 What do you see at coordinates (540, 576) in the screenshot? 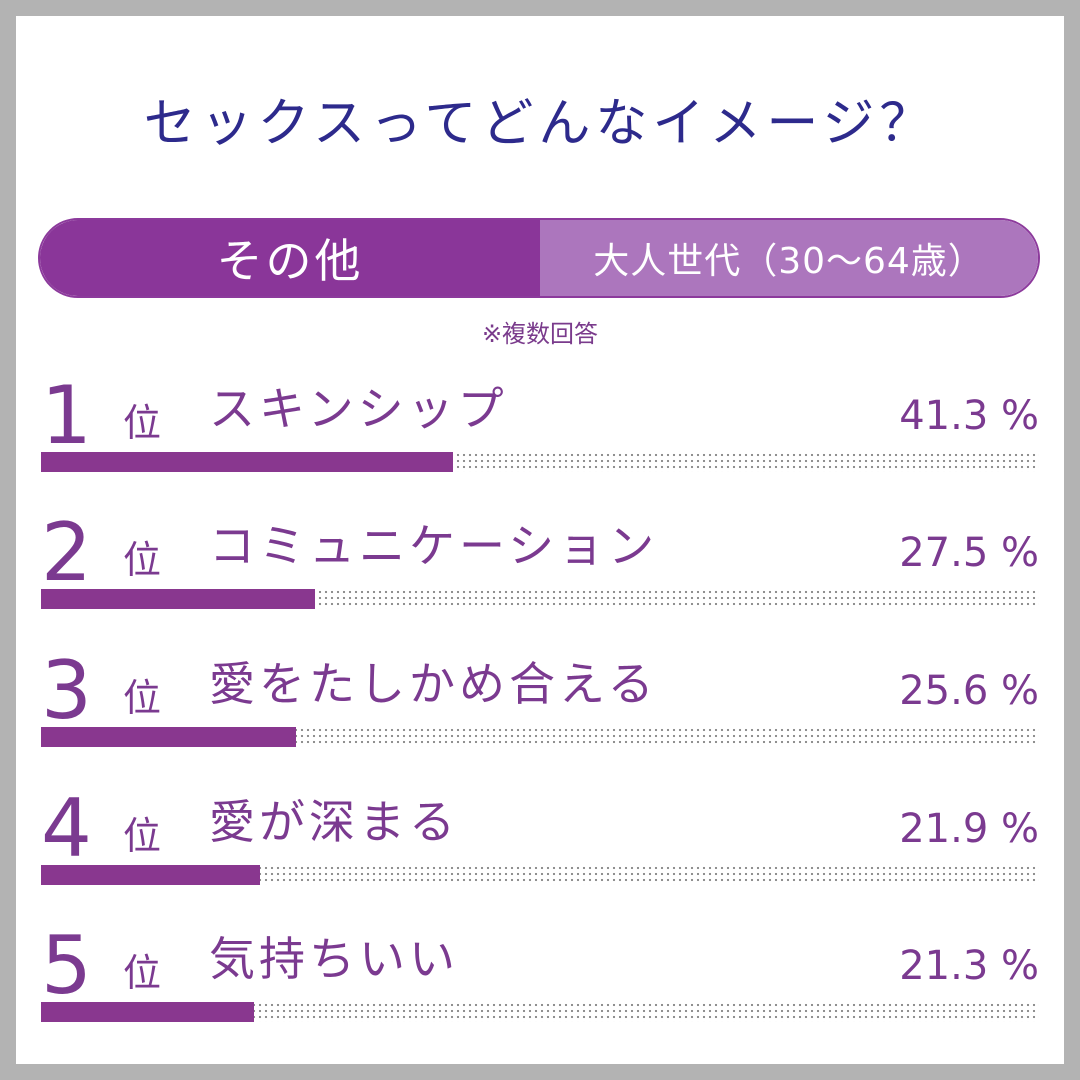
I see `ranking-row: 2 位コミュニケーション 27.5 %` at bounding box center [540, 576].